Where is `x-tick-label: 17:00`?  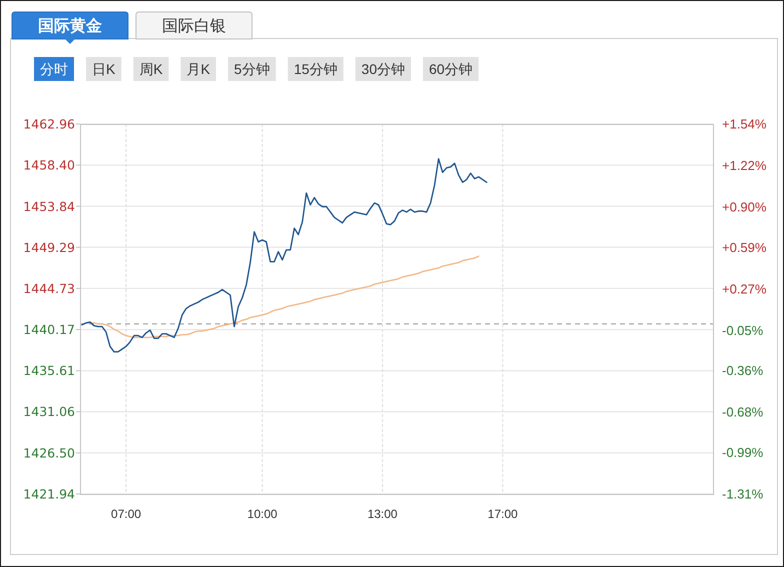 x-tick-label: 17:00 is located at coordinates (503, 514).